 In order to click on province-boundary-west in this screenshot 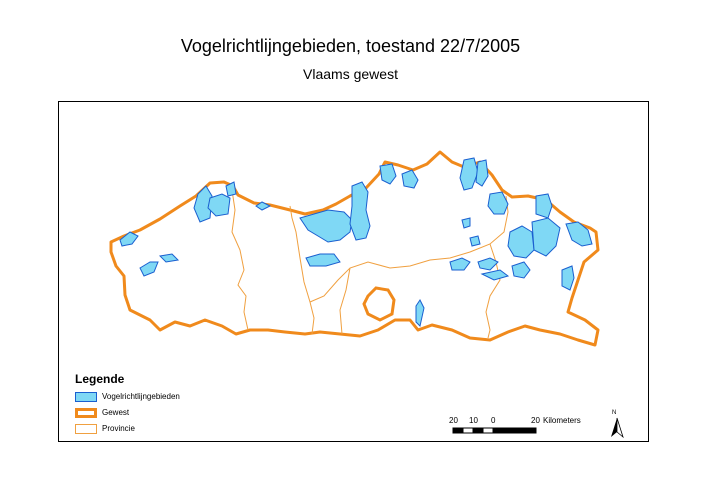, I will do `click(240, 260)`.